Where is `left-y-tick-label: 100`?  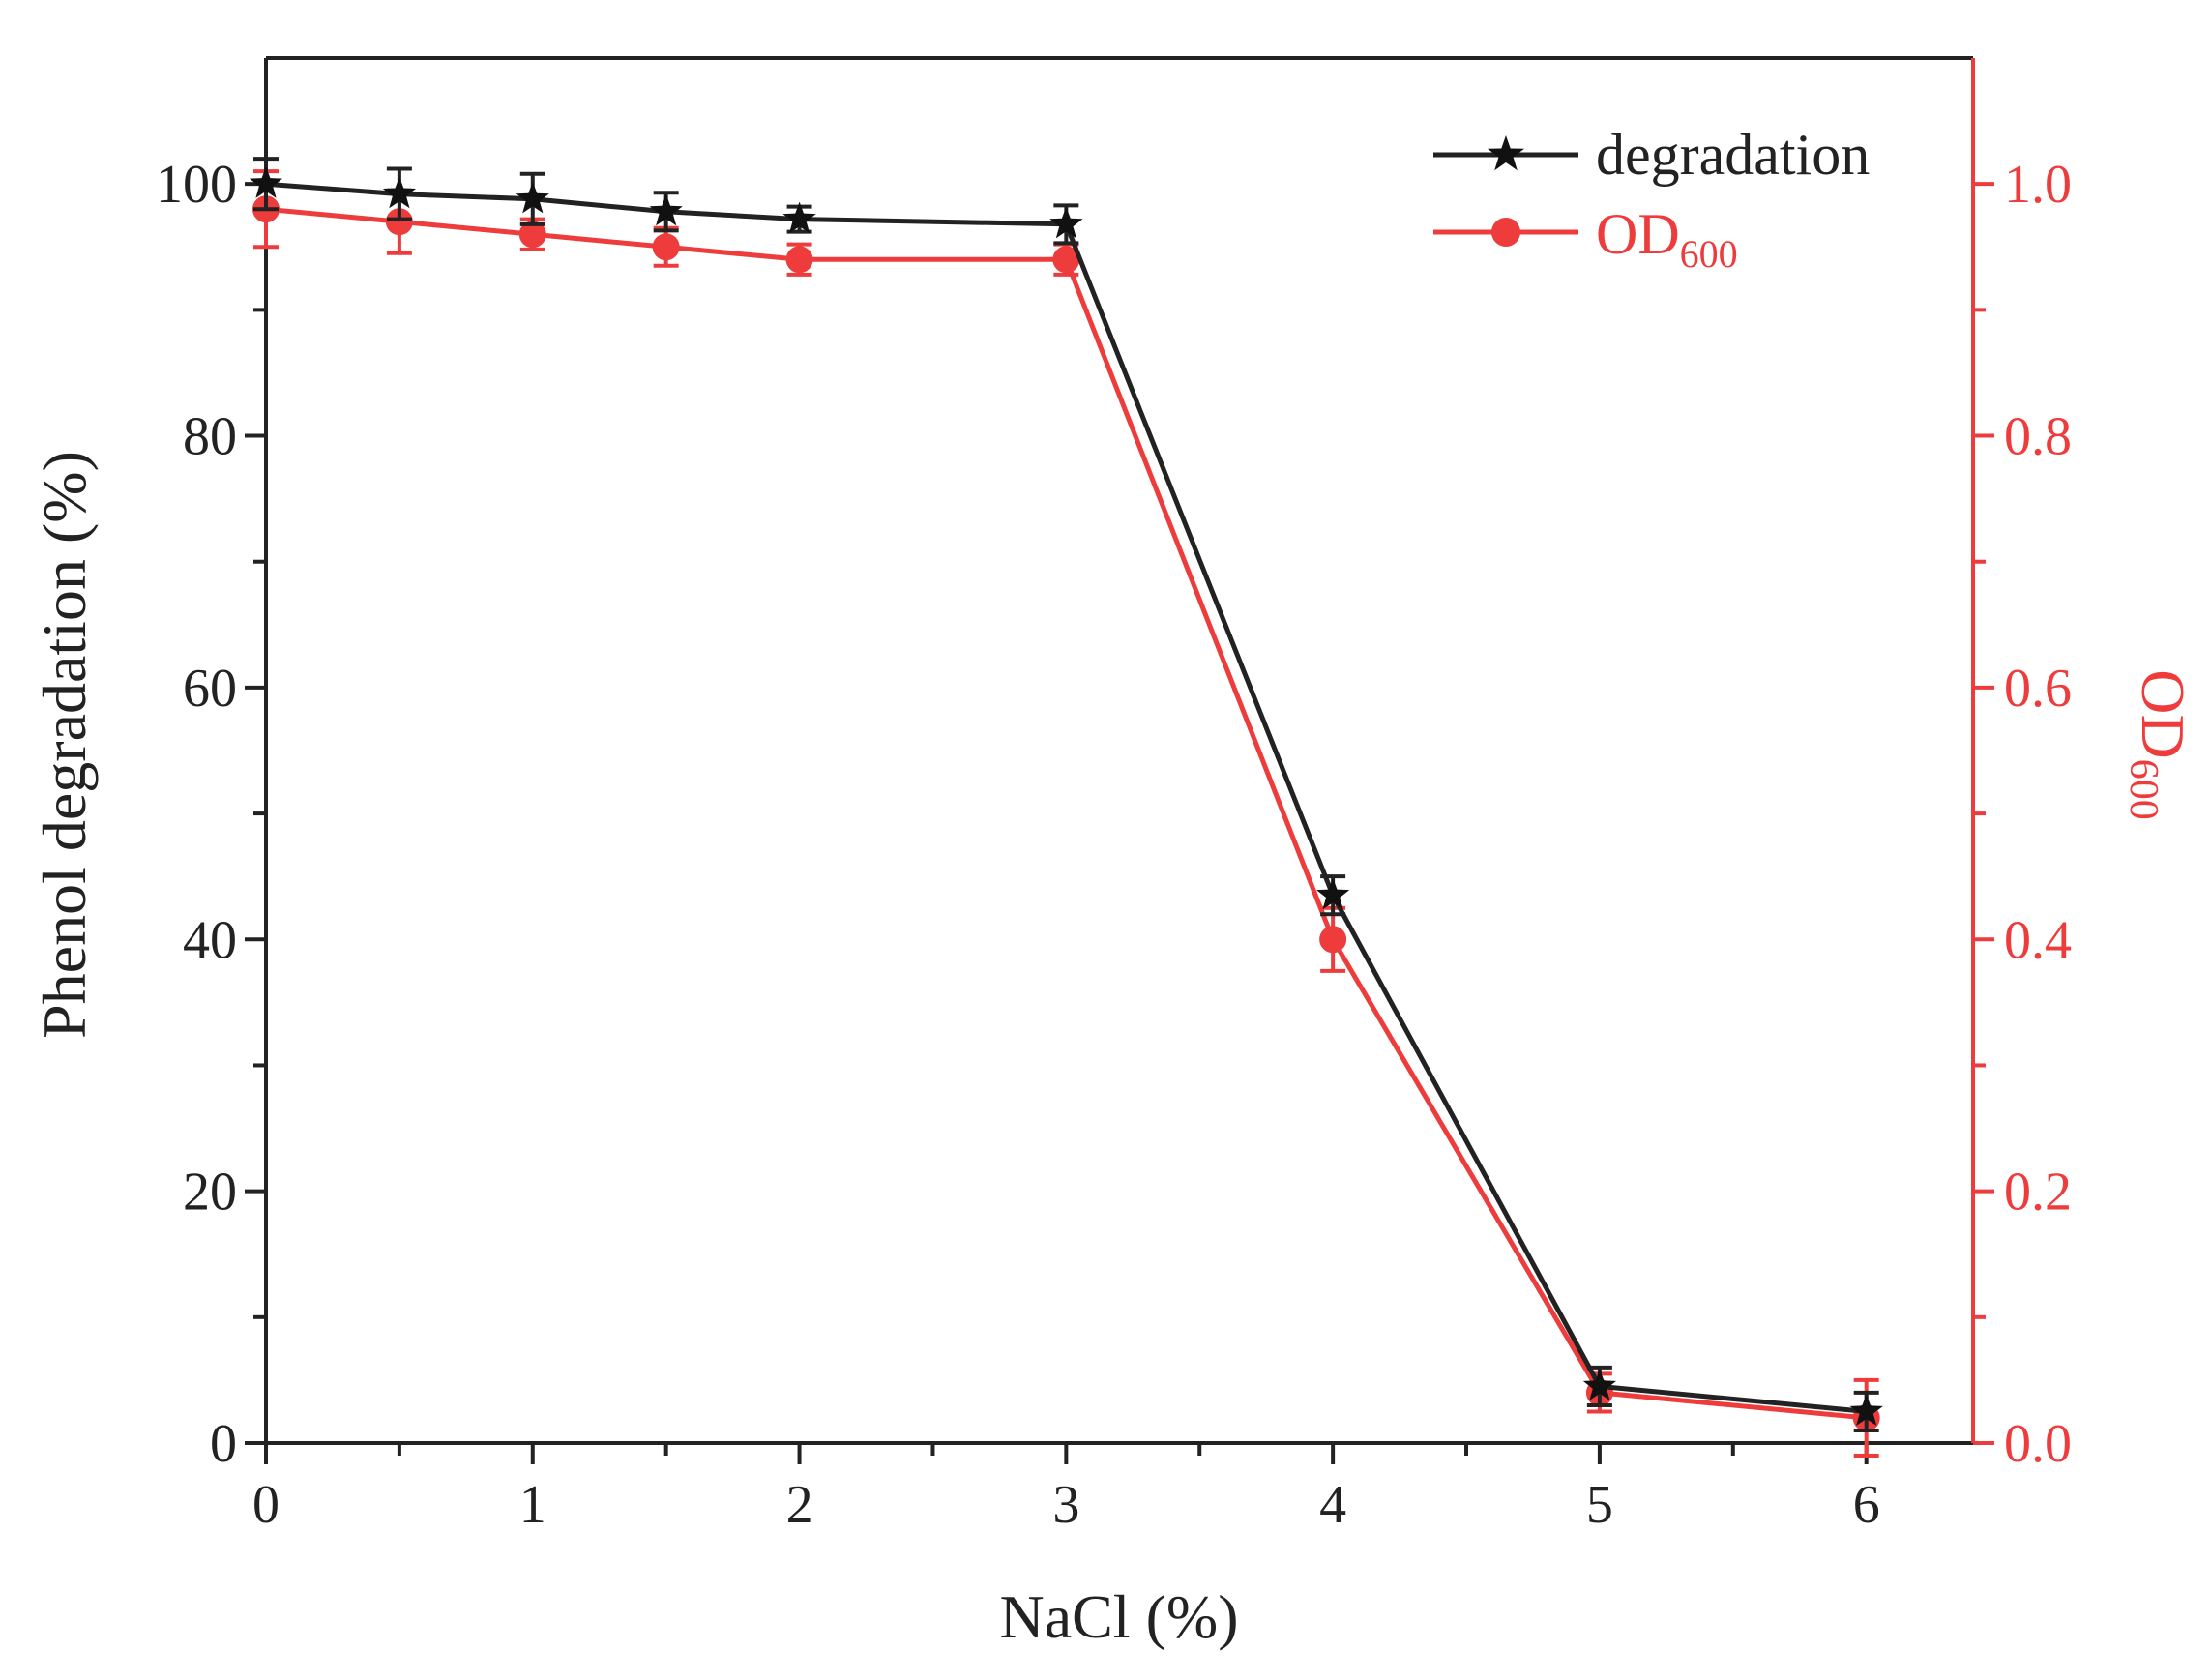 left-y-tick-label: 100 is located at coordinates (196, 185).